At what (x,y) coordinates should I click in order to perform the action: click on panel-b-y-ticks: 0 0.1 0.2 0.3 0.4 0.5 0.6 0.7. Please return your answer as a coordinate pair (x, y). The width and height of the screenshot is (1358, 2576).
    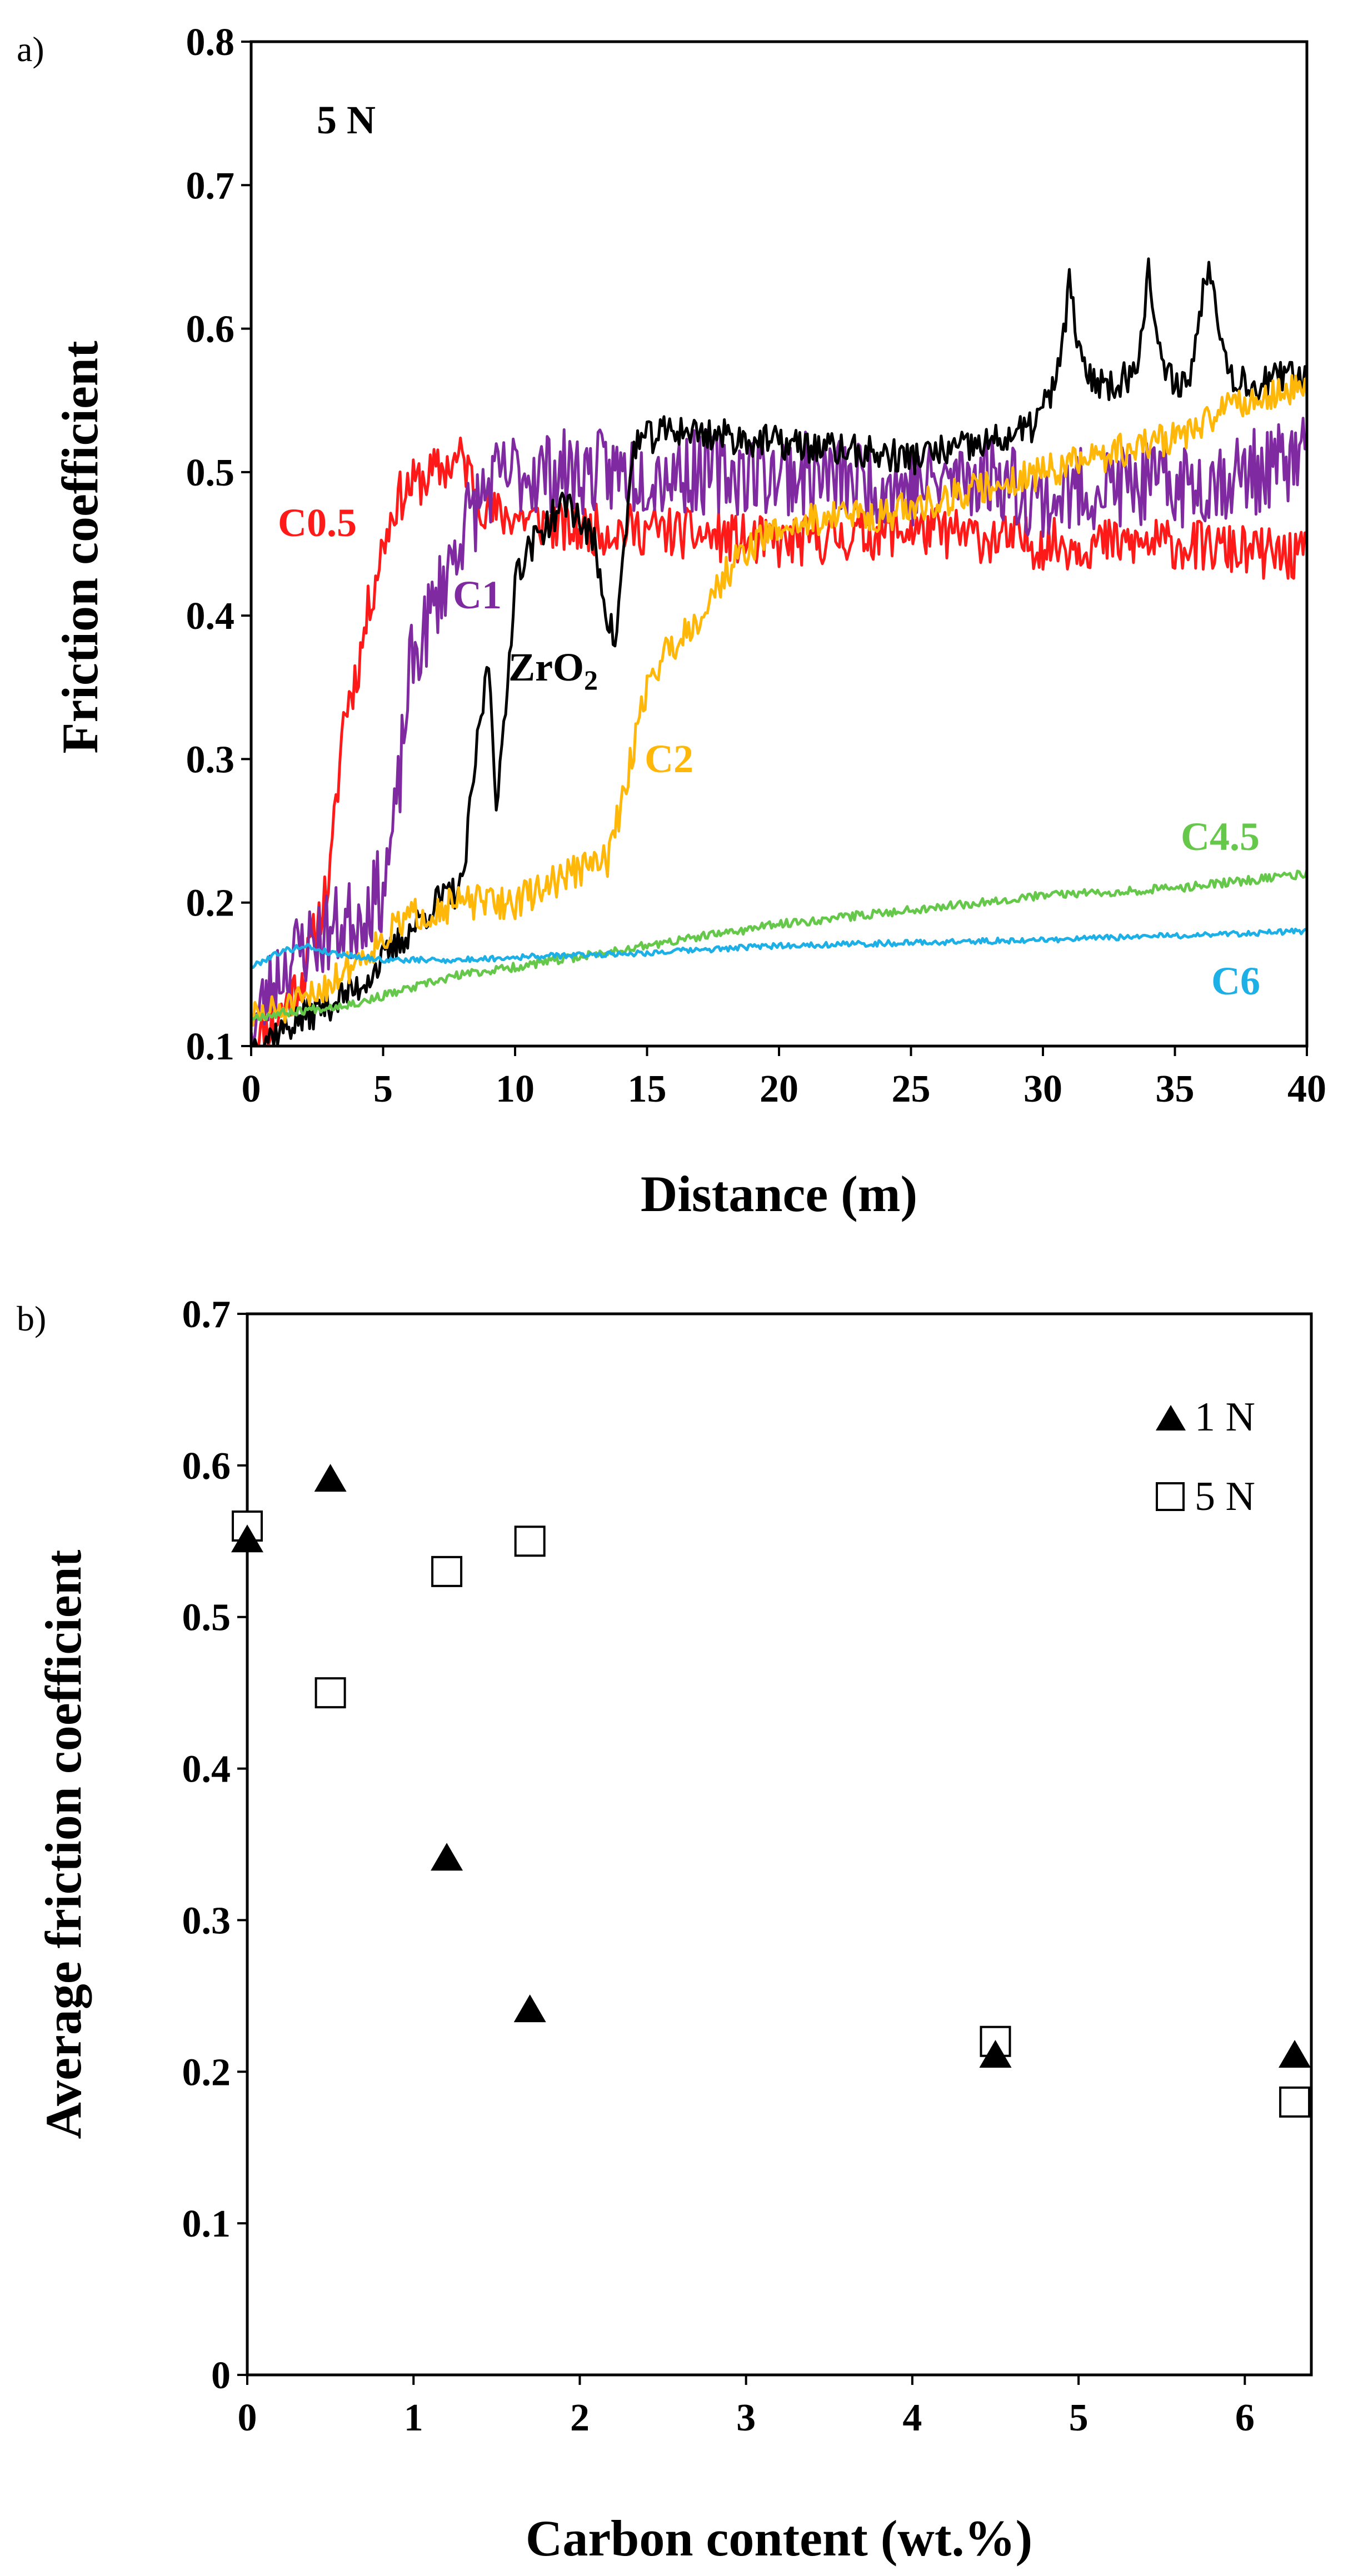
    Looking at the image, I should click on (214, 1845).